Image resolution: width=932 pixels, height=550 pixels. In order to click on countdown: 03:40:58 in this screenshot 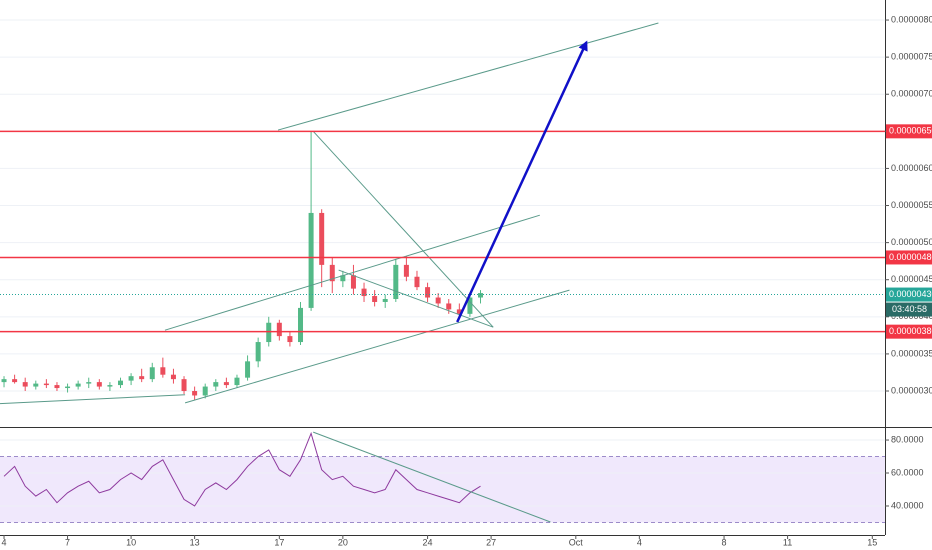, I will do `click(909, 309)`.